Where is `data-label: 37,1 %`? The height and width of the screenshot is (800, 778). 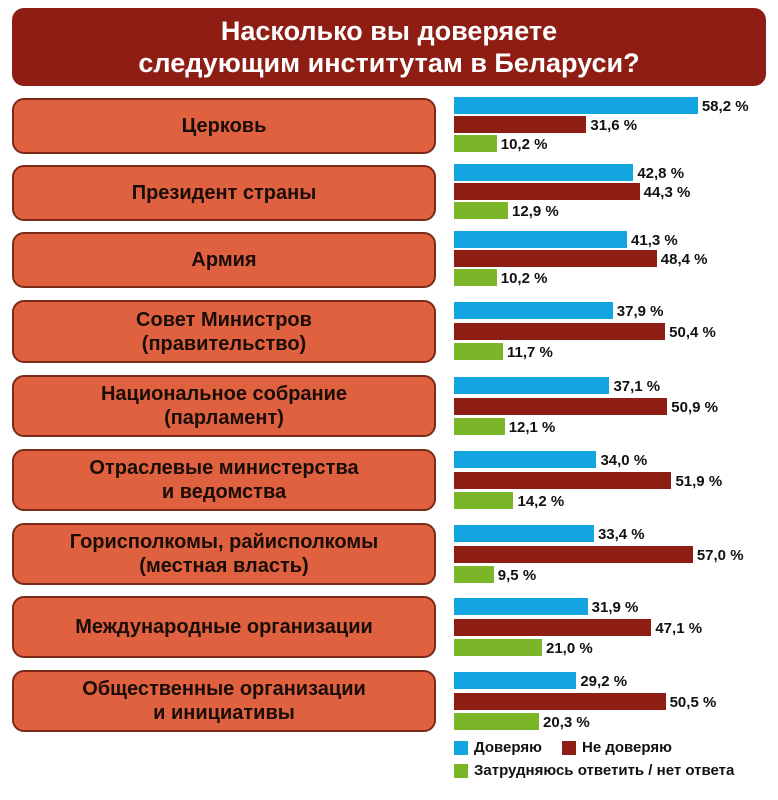
data-label: 37,1 % is located at coordinates (637, 386).